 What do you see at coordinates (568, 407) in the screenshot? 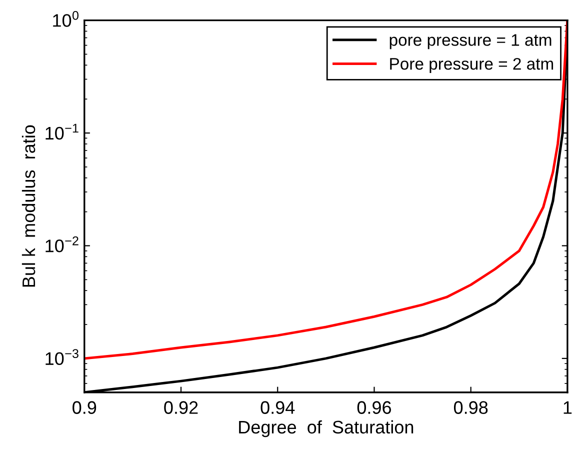
I see `x-tick-label: 1` at bounding box center [568, 407].